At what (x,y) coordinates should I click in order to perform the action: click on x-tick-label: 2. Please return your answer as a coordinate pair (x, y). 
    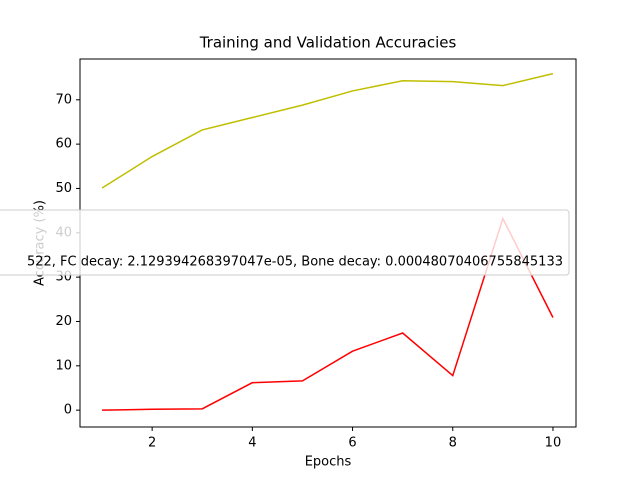
    Looking at the image, I should click on (152, 443).